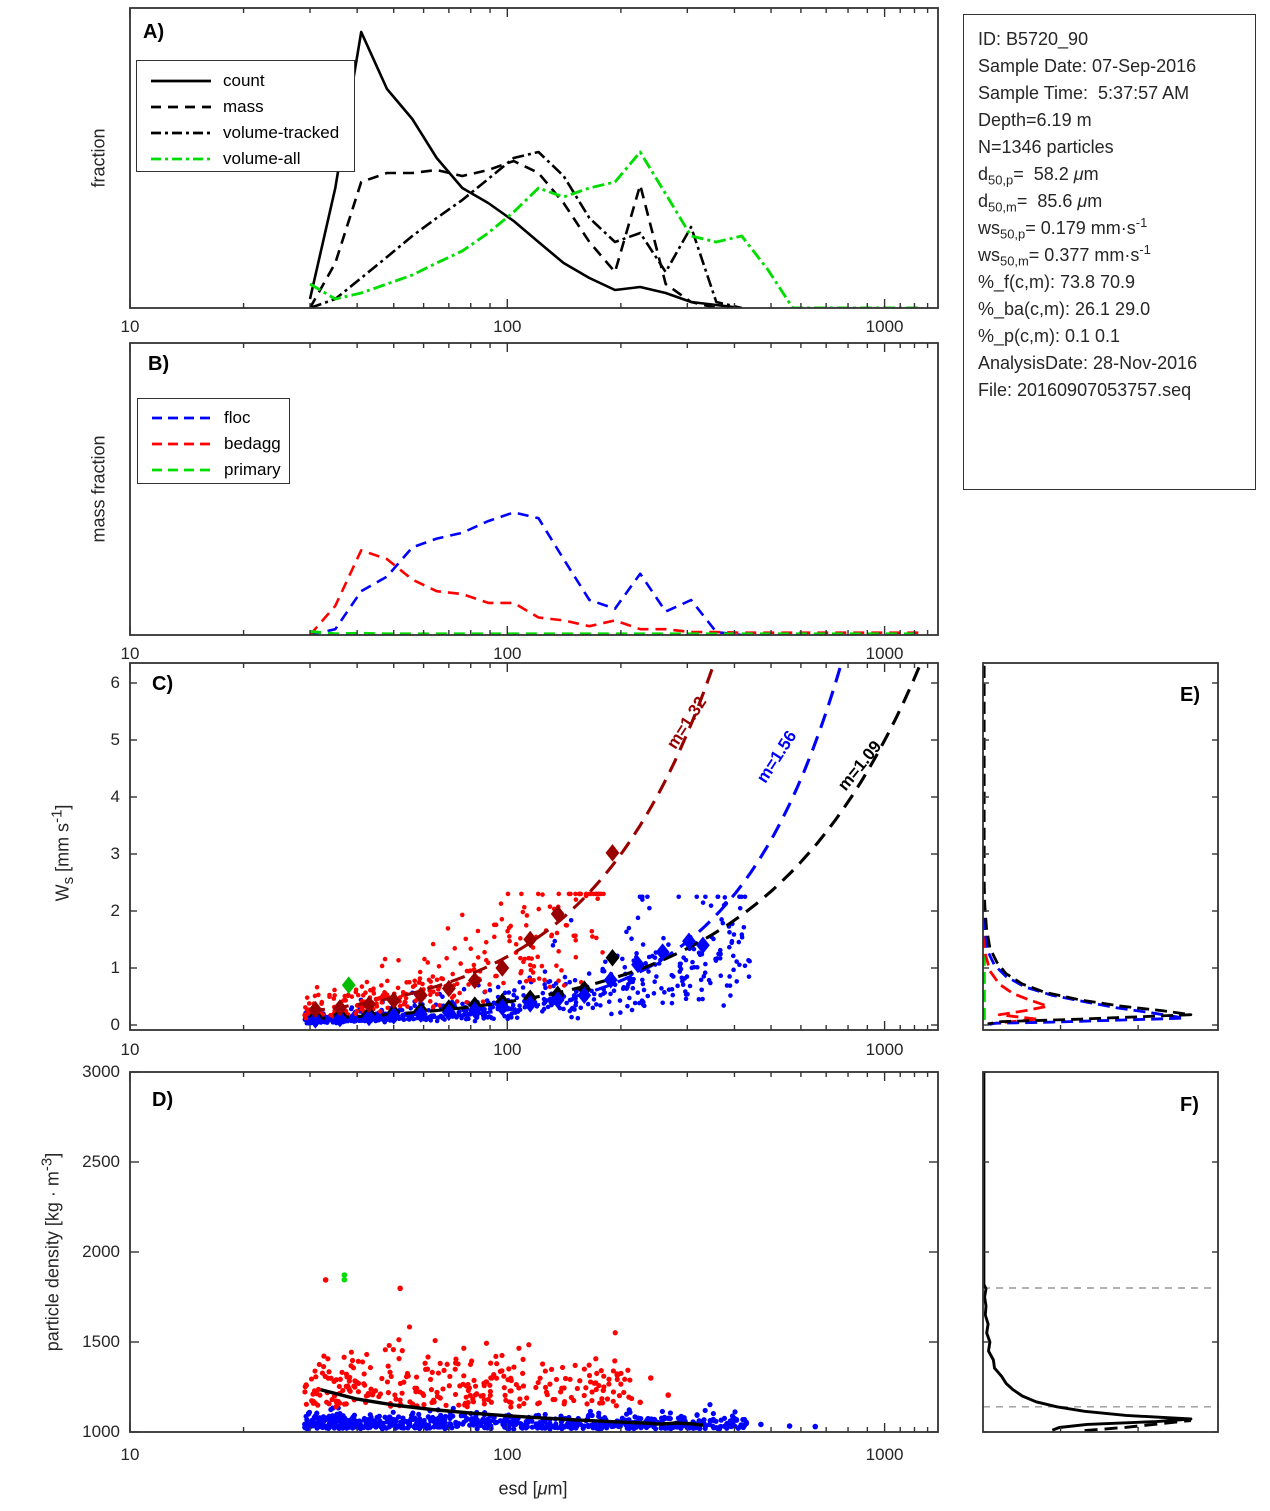 The width and height of the screenshot is (1270, 1511). I want to click on legend-size-distributions: count mass volume-tracked volume-all, so click(245, 116).